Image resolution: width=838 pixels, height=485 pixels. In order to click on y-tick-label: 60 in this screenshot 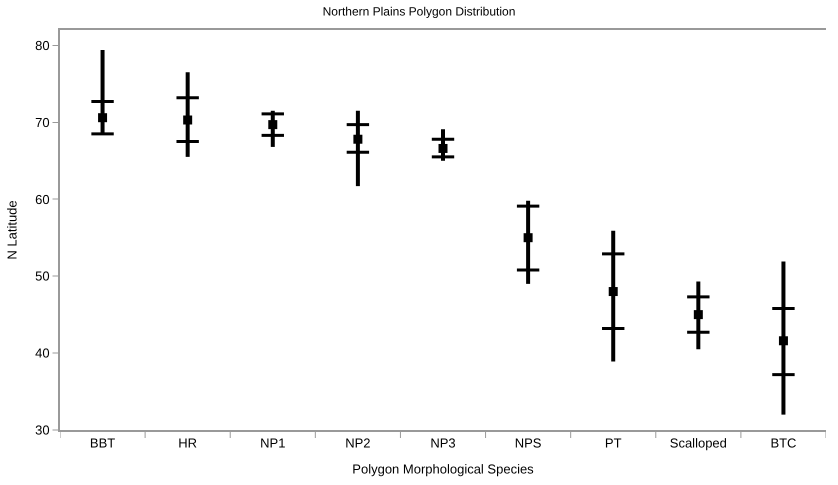, I will do `click(42, 199)`.